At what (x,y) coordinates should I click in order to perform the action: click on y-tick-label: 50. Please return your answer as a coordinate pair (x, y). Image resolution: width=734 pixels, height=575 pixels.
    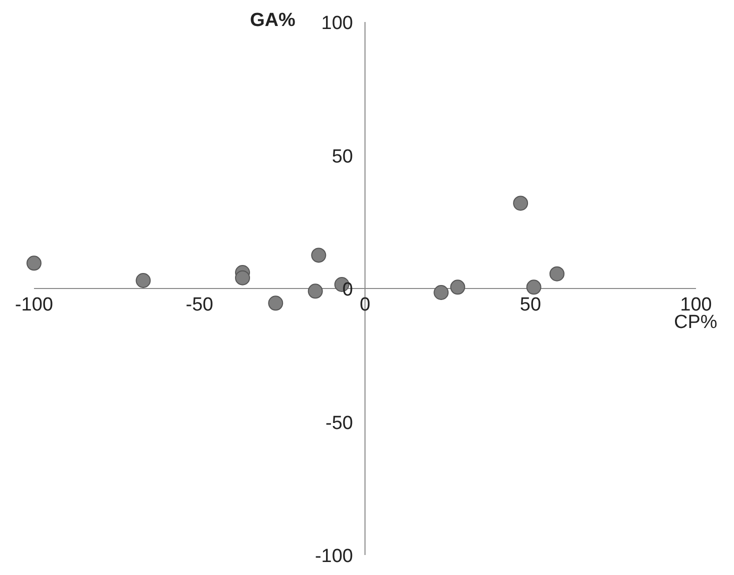
    Looking at the image, I should click on (342, 157).